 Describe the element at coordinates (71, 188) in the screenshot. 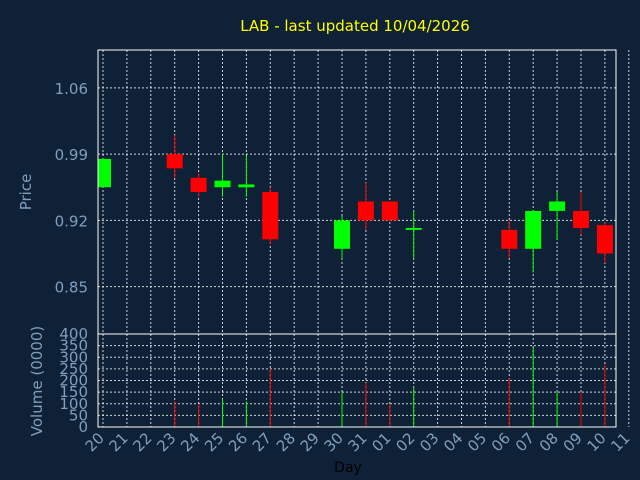

I see `price-ytick-labels: 1.06 0.99 0.92 0.85` at that location.